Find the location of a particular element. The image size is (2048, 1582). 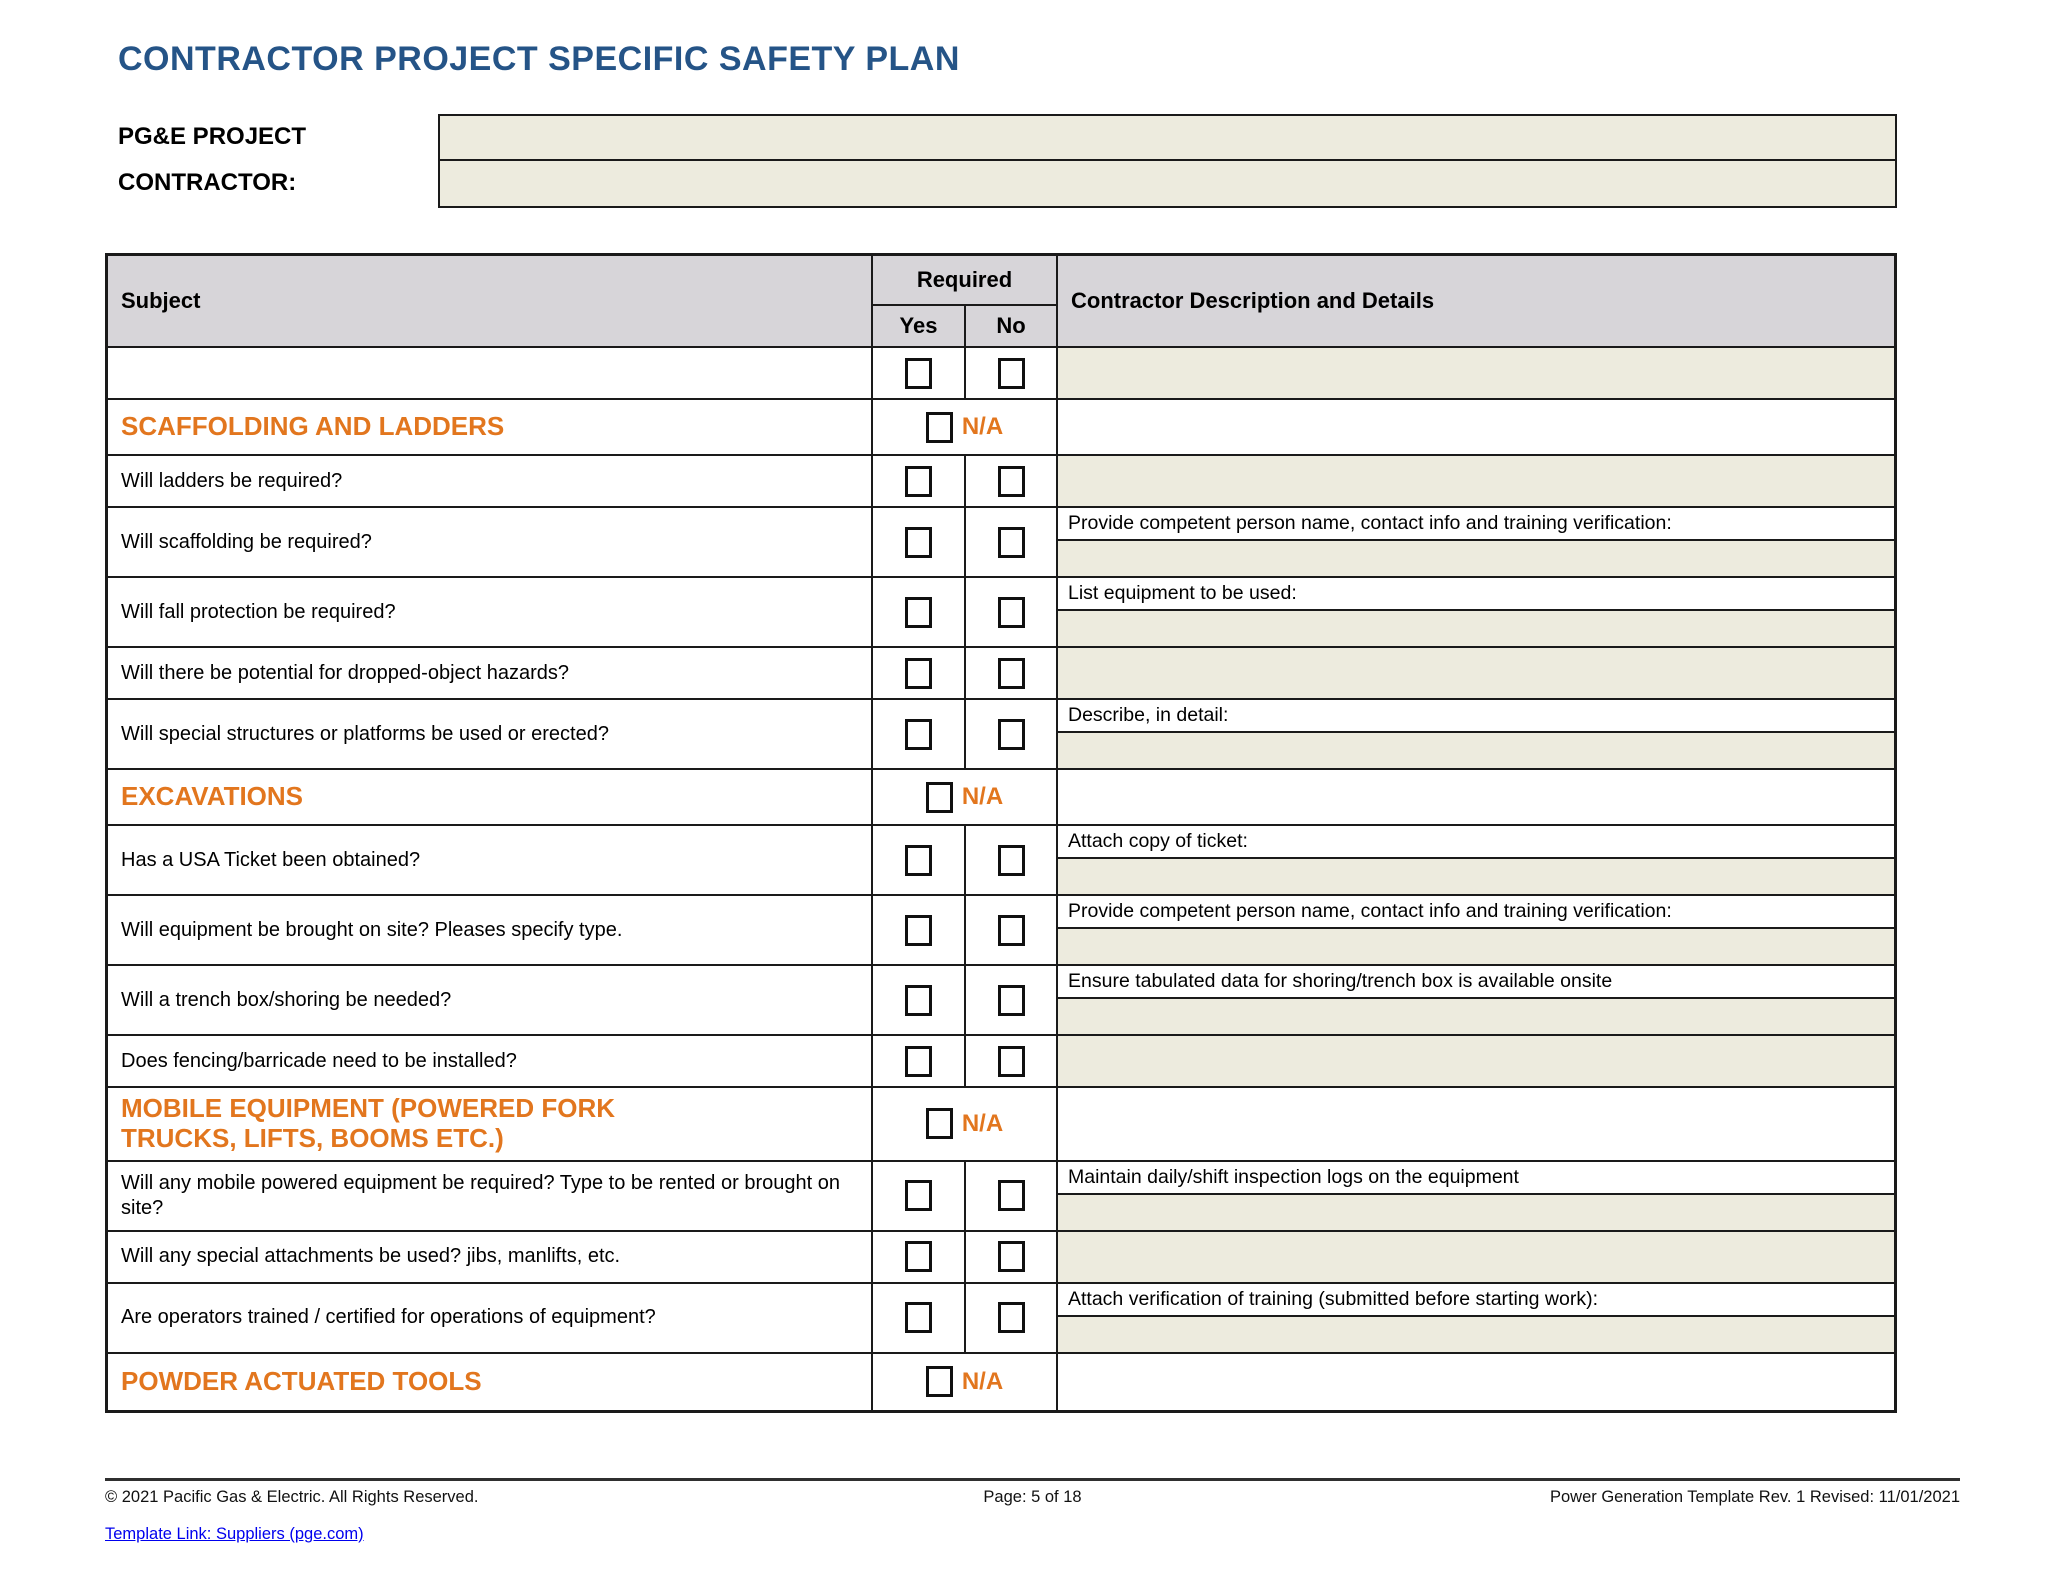

pge-project-input is located at coordinates (1167, 138).